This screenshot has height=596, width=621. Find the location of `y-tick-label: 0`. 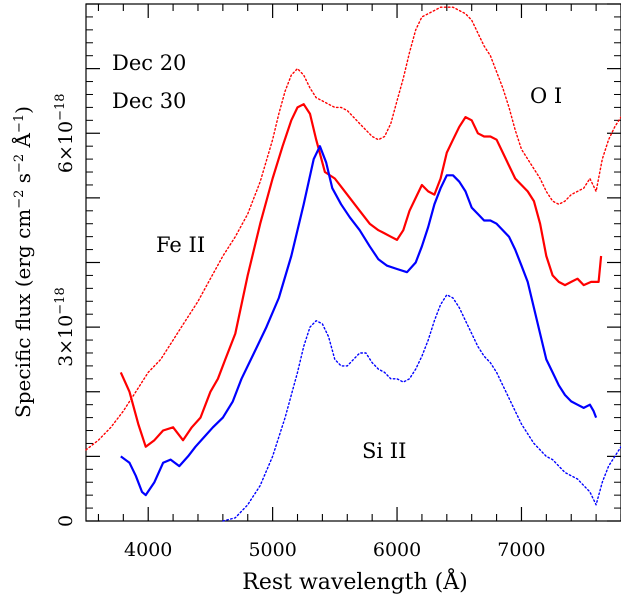

y-tick-label: 0 is located at coordinates (66, 521).